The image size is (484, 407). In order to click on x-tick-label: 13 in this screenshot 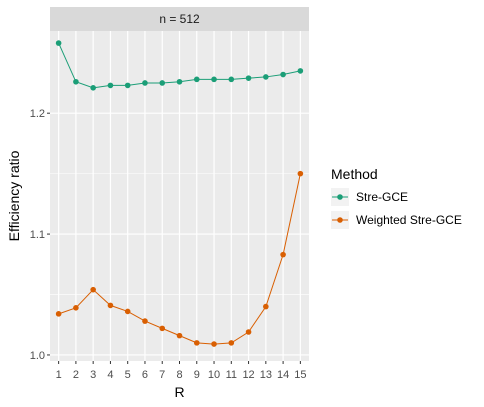, I will do `click(266, 375)`.